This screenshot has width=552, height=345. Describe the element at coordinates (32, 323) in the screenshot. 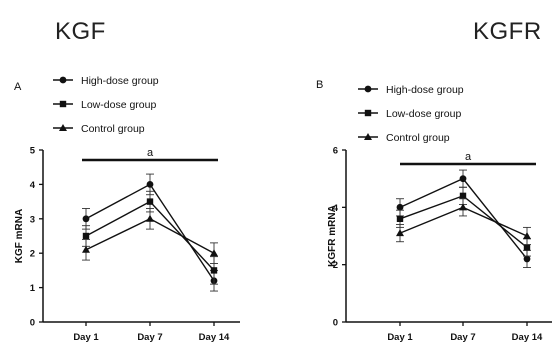

I see `chart-1-y-tick-label-0: 0` at that location.